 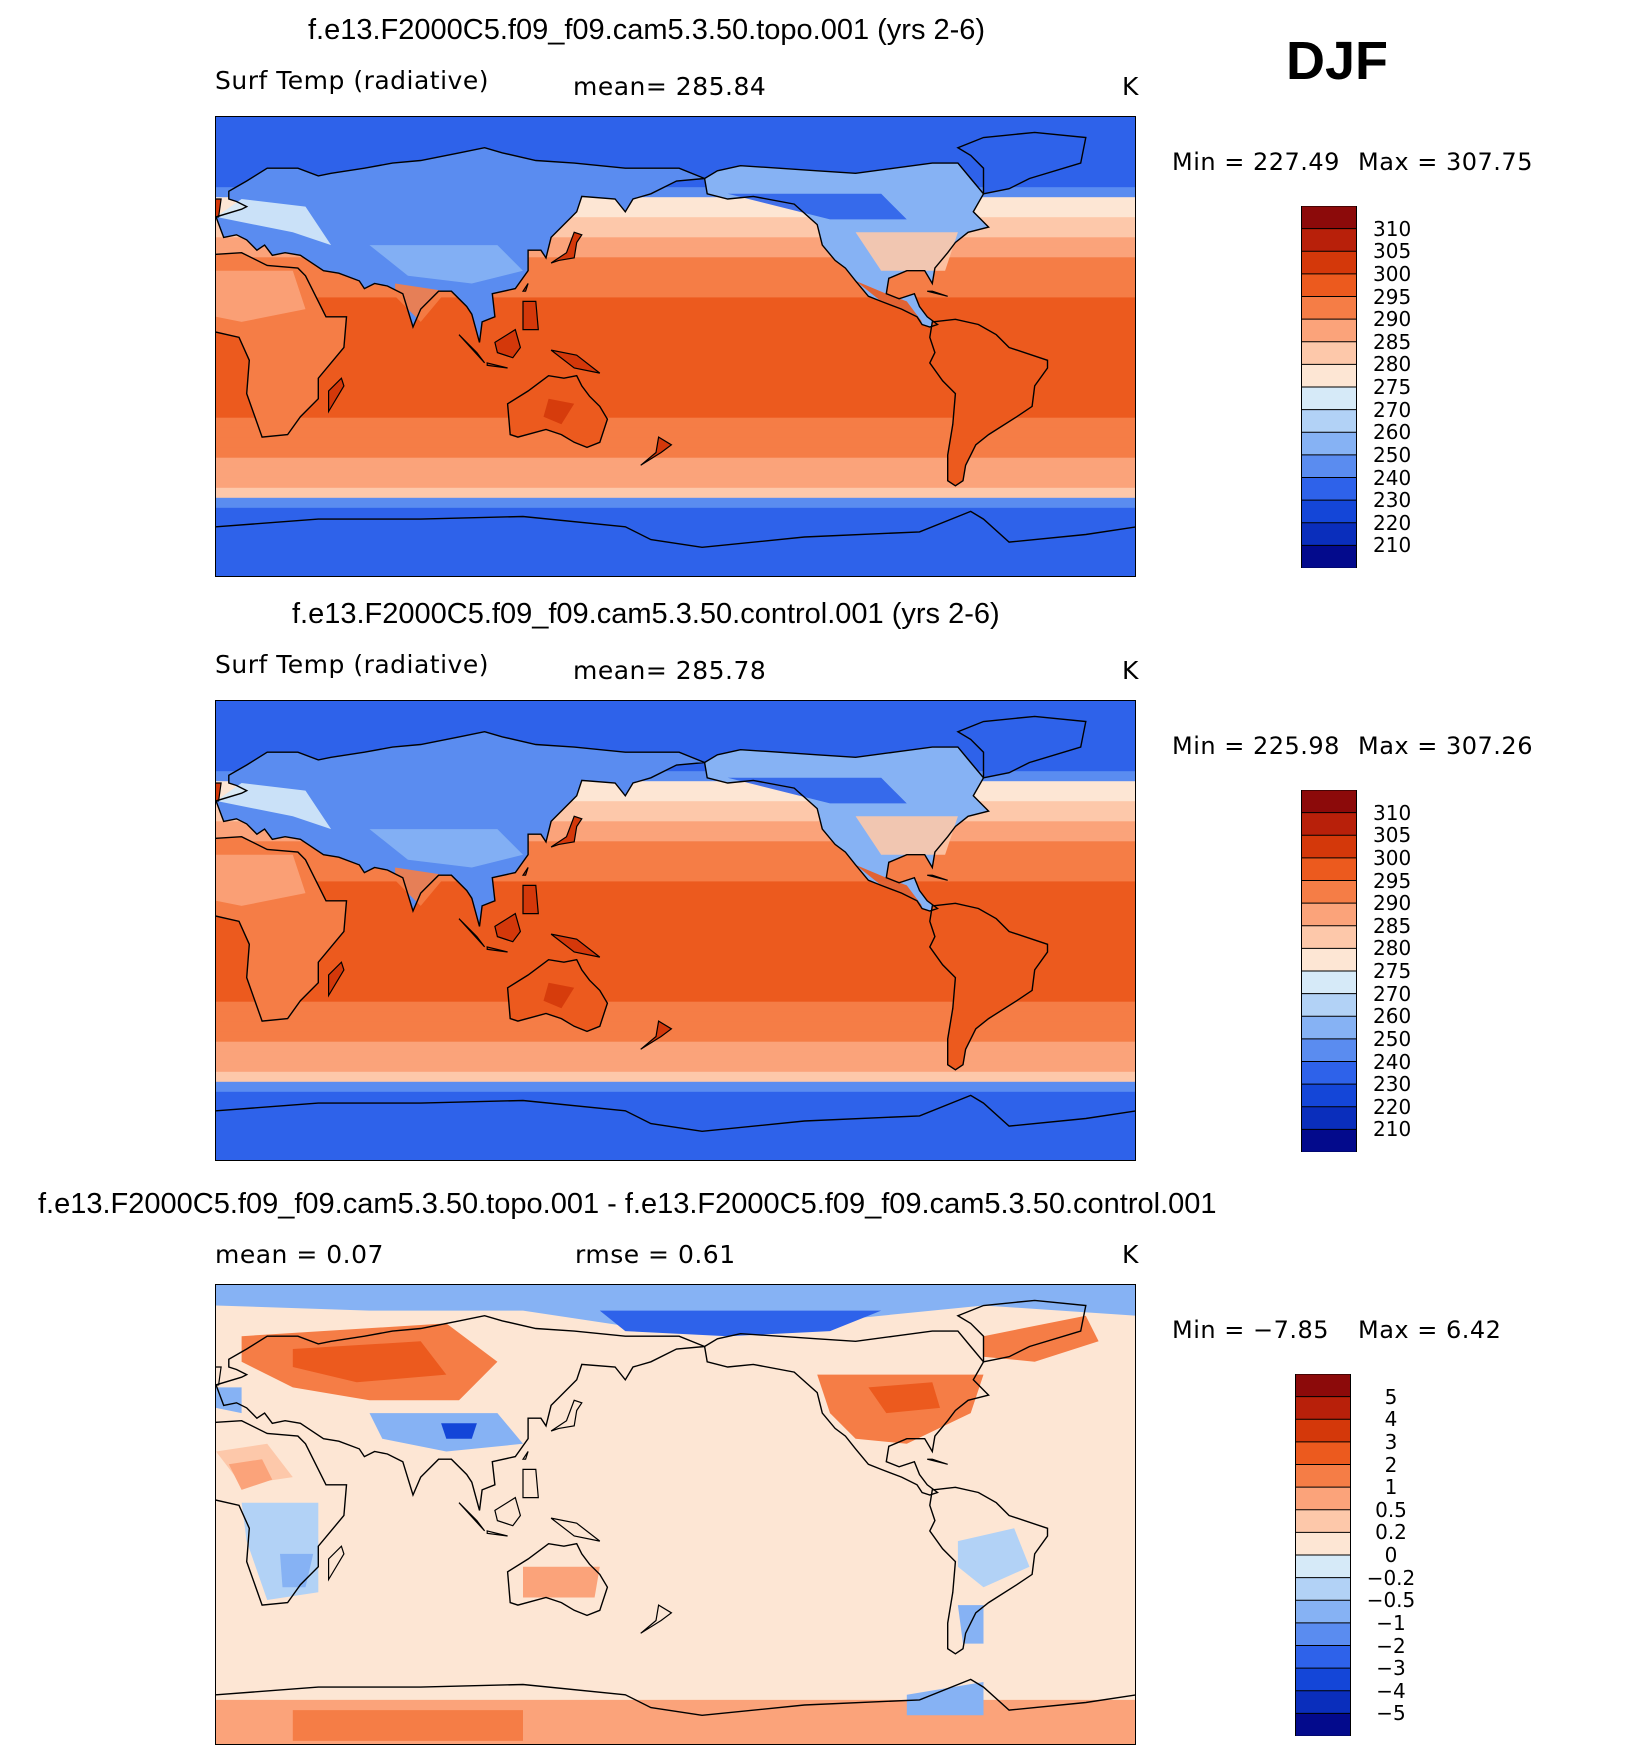 I want to click on colorbar-label: 260, so click(x=1392, y=432).